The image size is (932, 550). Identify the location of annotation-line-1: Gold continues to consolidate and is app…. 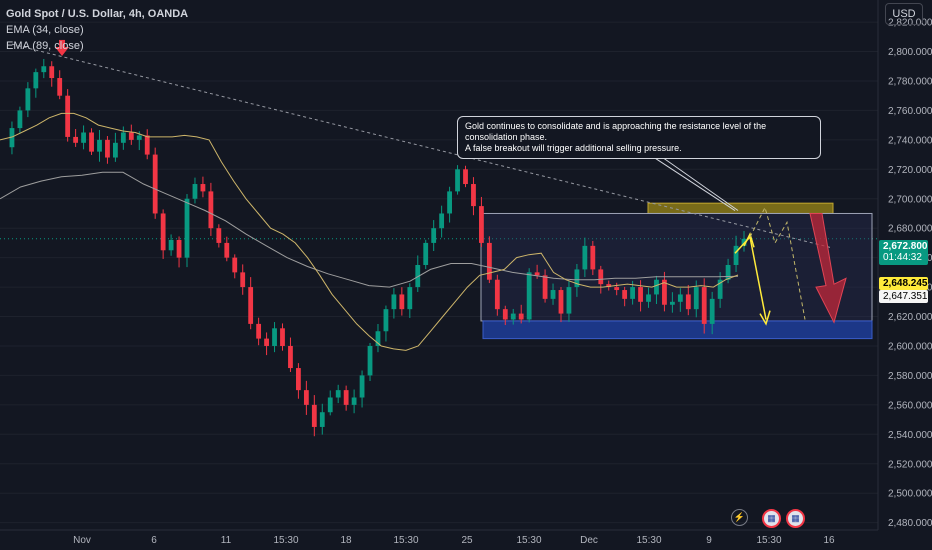
(616, 131).